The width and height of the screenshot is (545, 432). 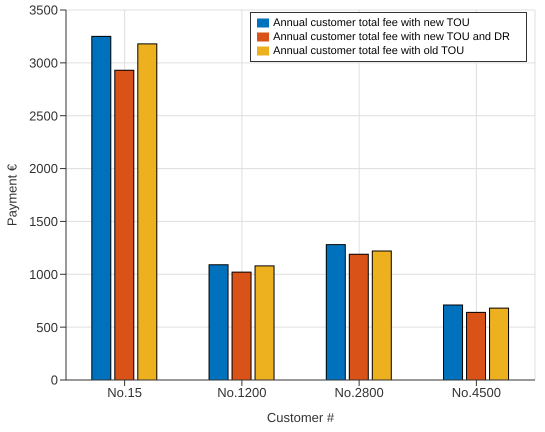 I want to click on y-tick-label: 2000, so click(x=43, y=168).